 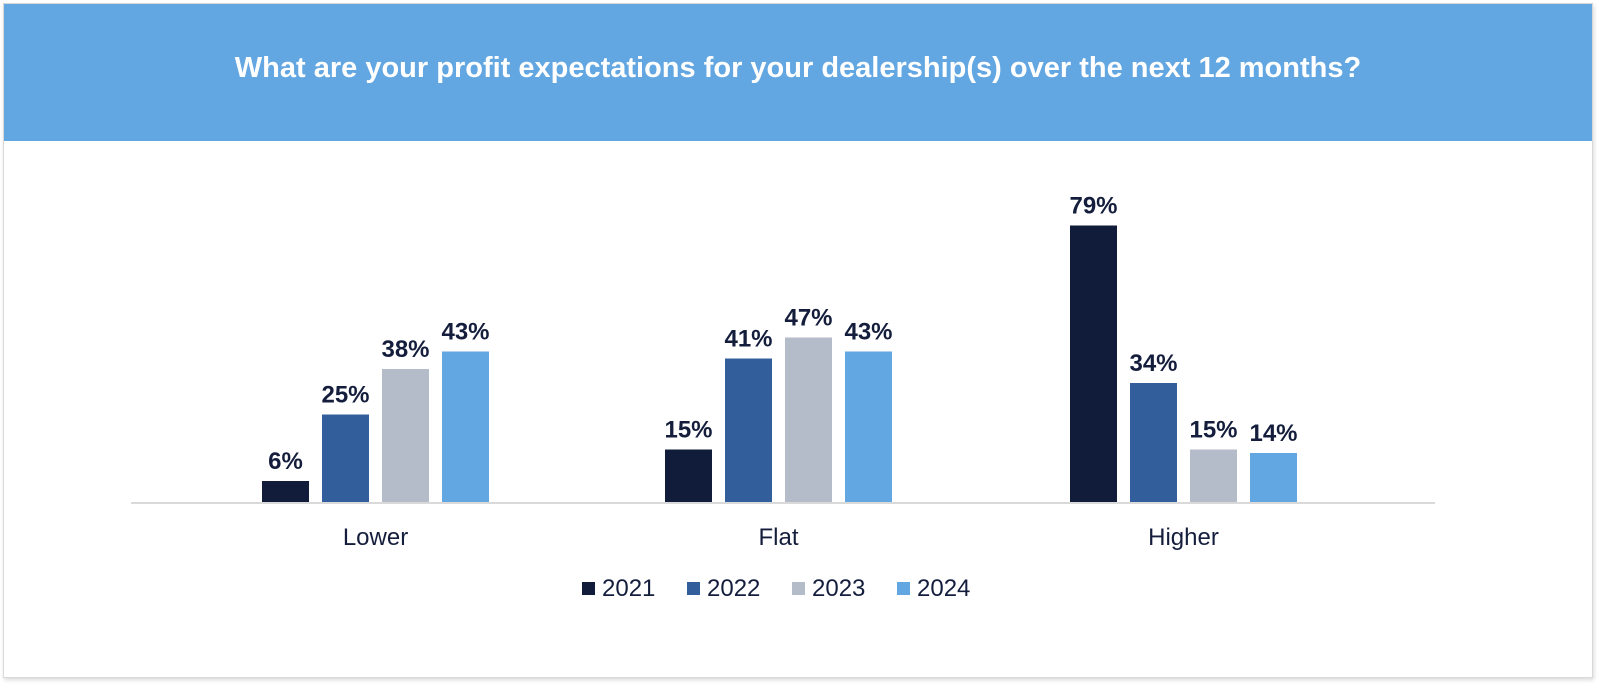 I want to click on legend-swatch-2022, so click(x=693, y=588).